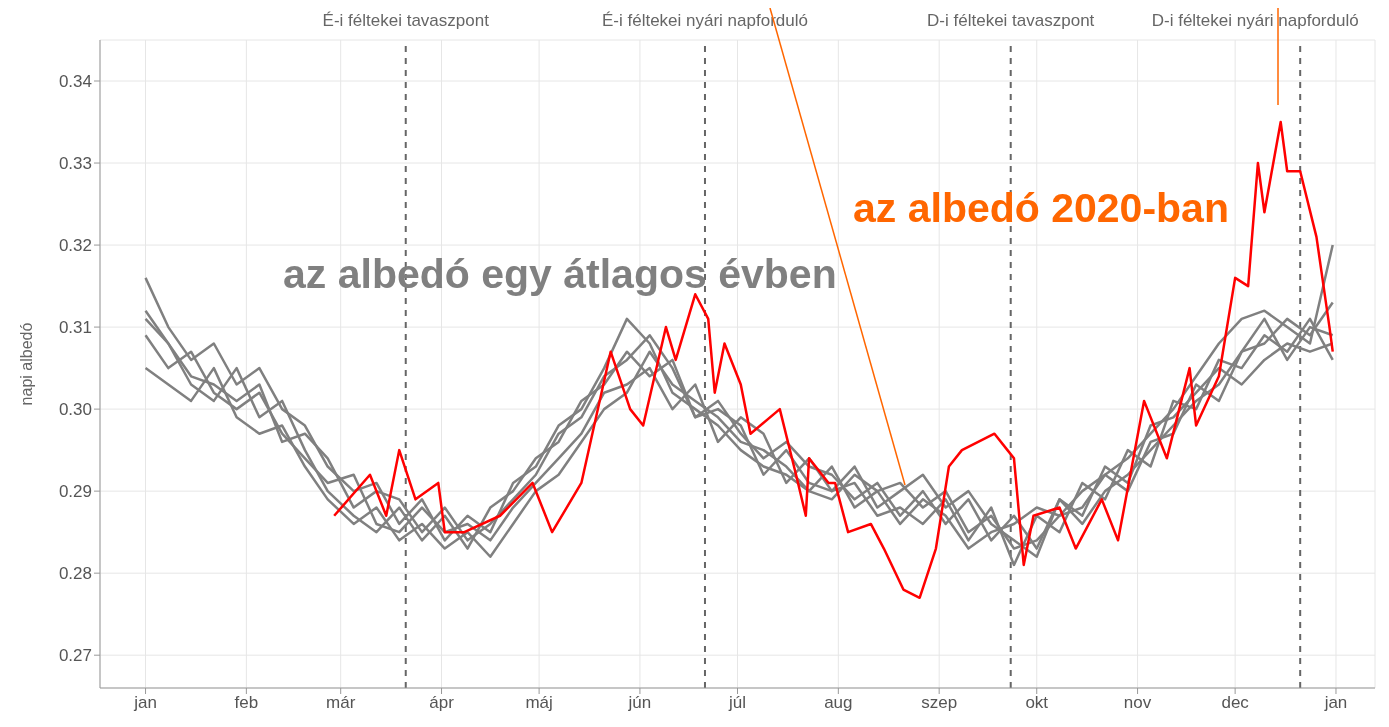 This screenshot has height=727, width=1389. What do you see at coordinates (75, 246) in the screenshot?
I see `y-tick-label: 0.32` at bounding box center [75, 246].